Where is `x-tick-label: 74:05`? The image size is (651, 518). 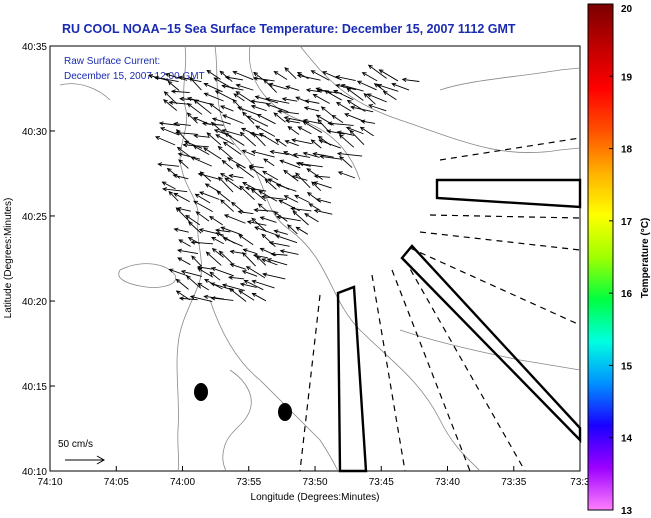
x-tick-label: 74:05 is located at coordinates (116, 482).